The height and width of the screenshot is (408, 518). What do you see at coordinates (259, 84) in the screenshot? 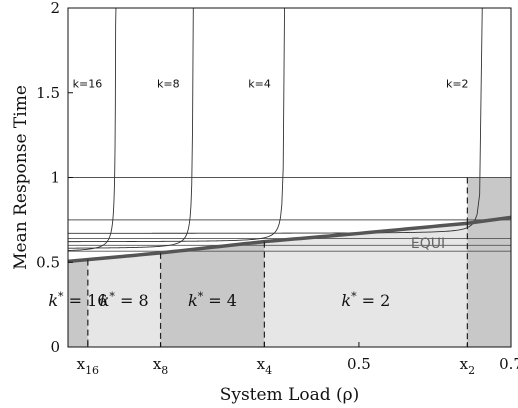
I see `k-curve-label: k=4` at bounding box center [259, 84].